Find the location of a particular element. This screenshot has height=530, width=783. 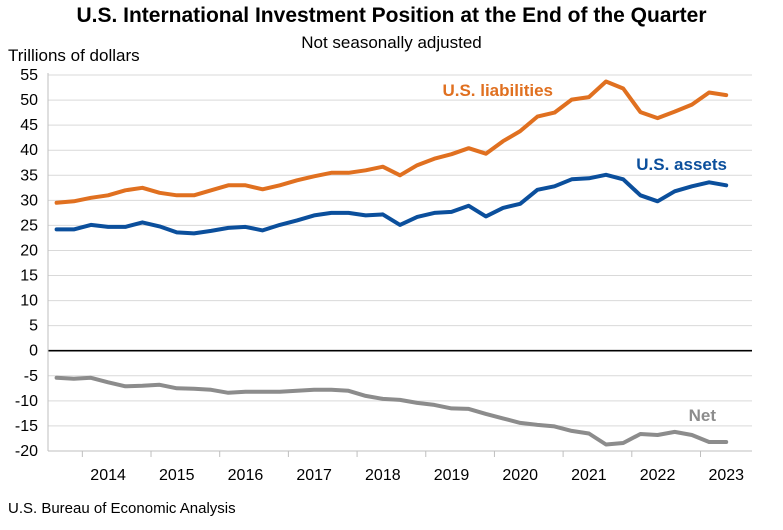

series-label-u-s-liabilities: U.S. liabilities is located at coordinates (497, 90).